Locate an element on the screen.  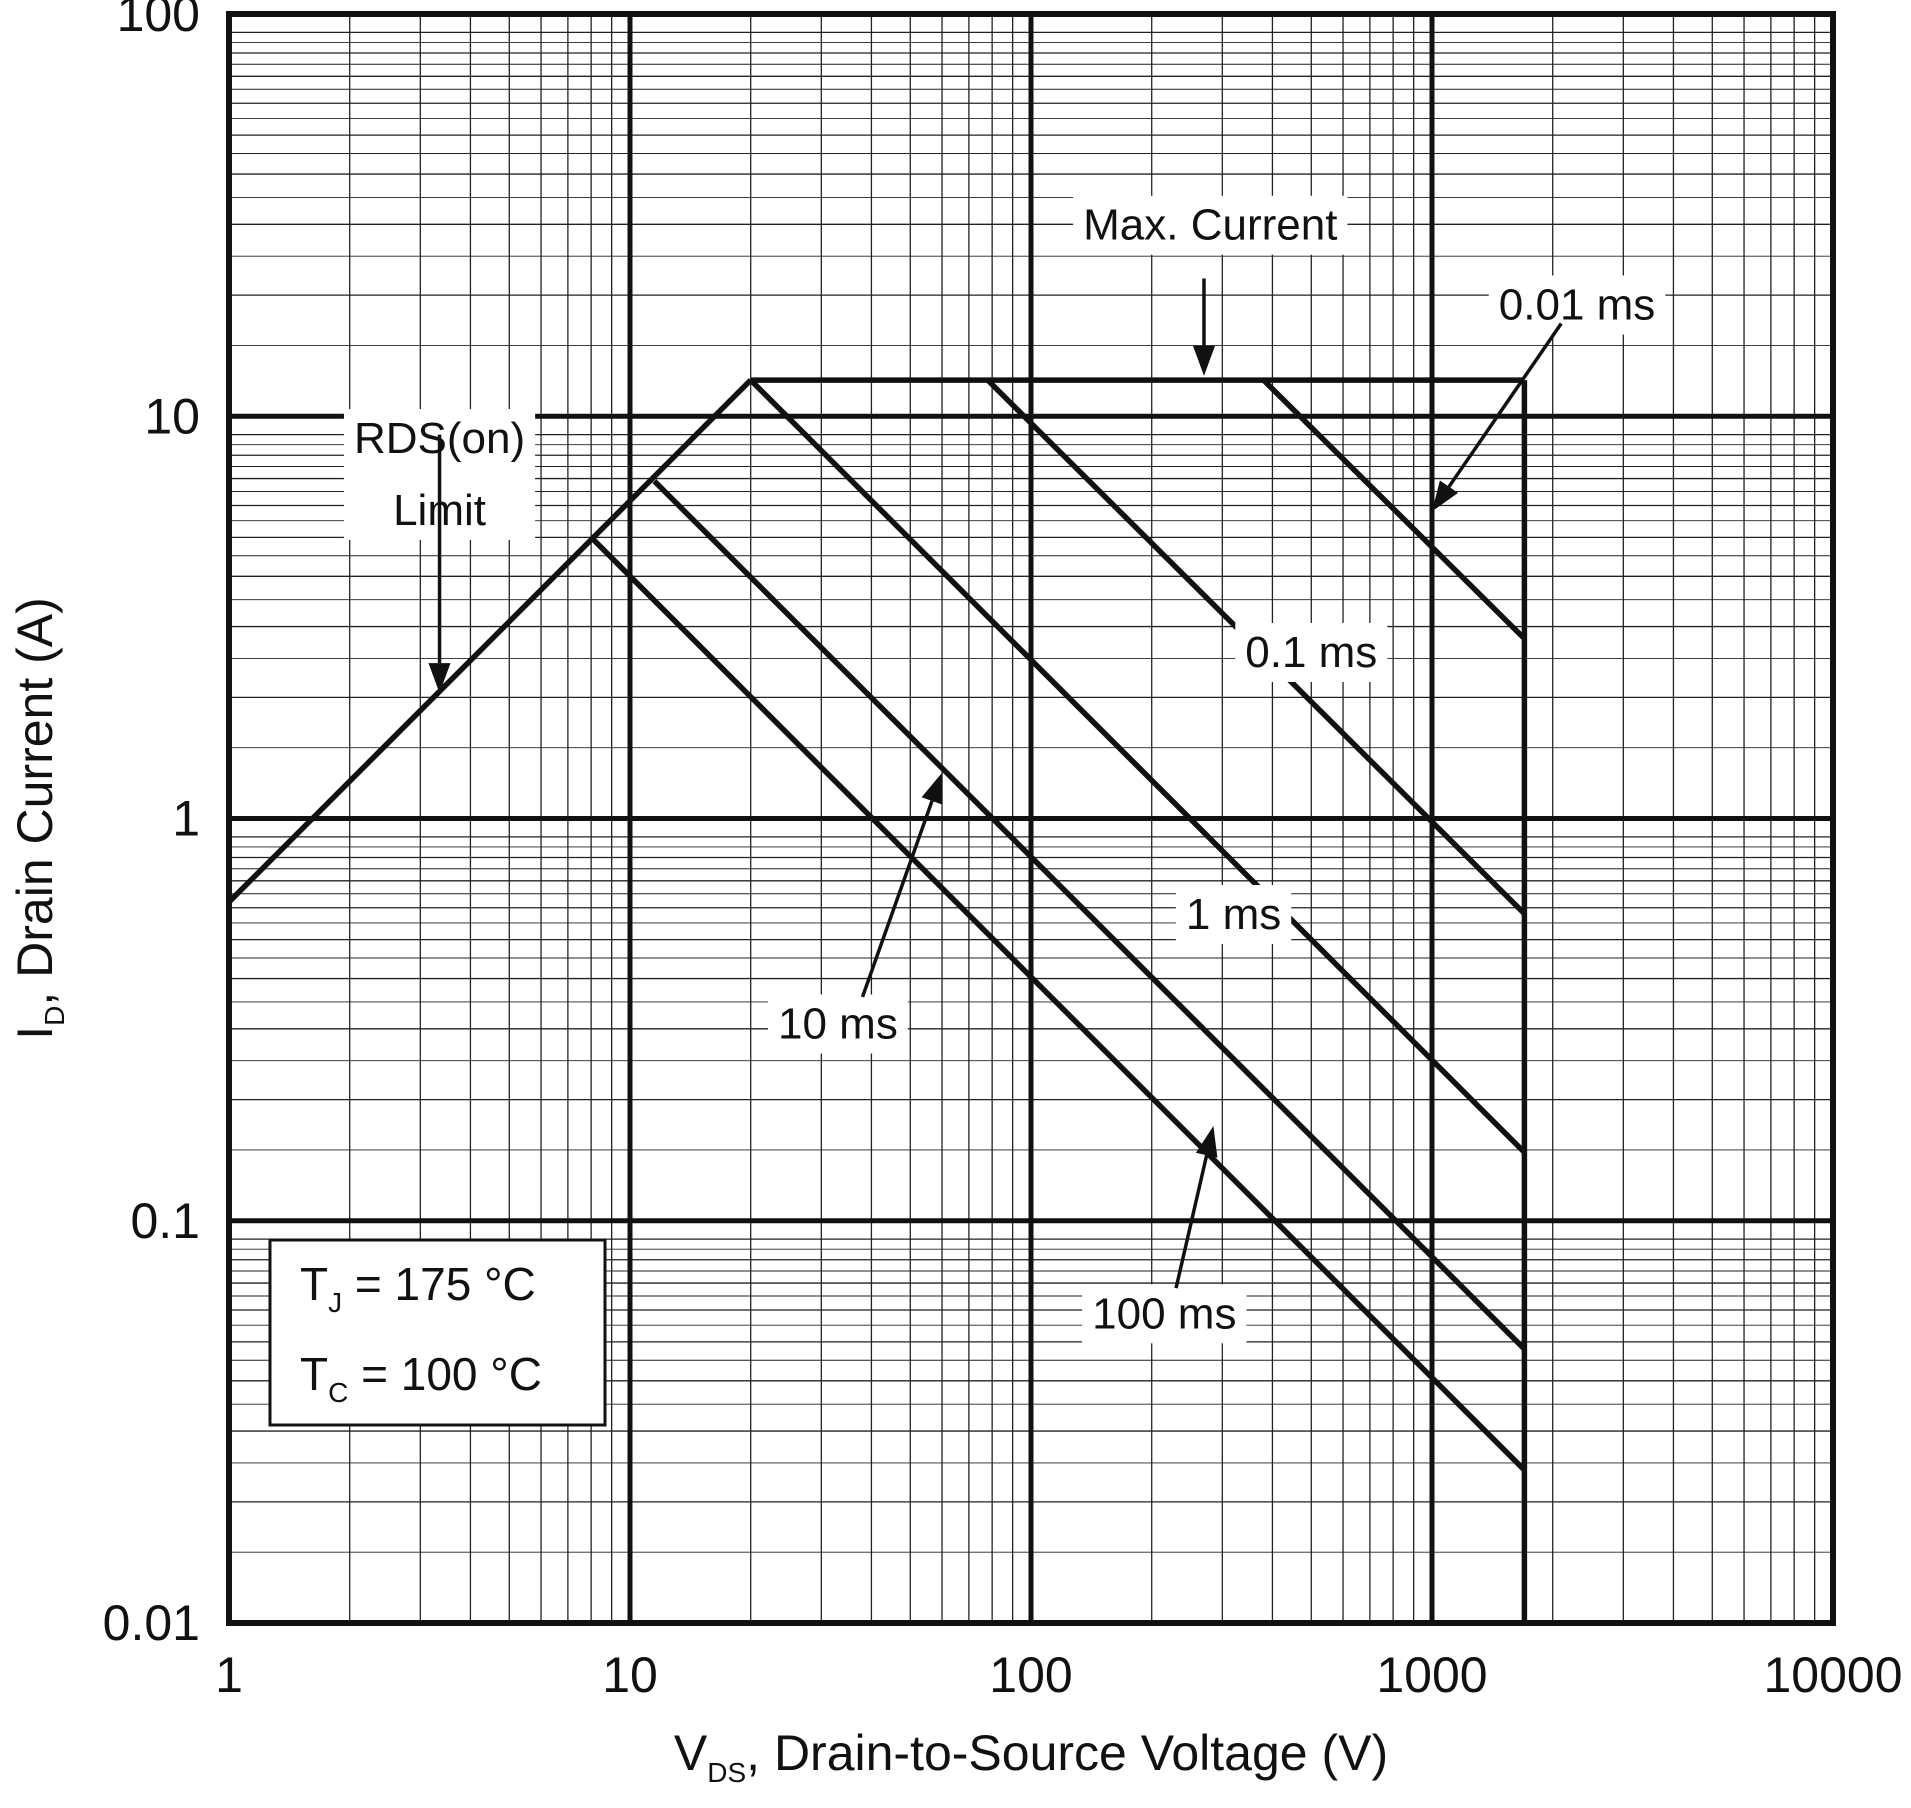
x-tick-label: 1 is located at coordinates (229, 1675).